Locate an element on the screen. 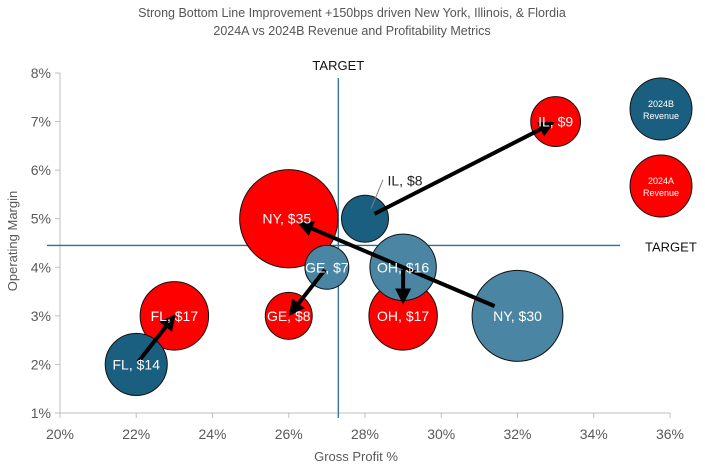 This screenshot has width=705, height=470. bubble-label-fl-2024b: FL, $14 is located at coordinates (137, 364).